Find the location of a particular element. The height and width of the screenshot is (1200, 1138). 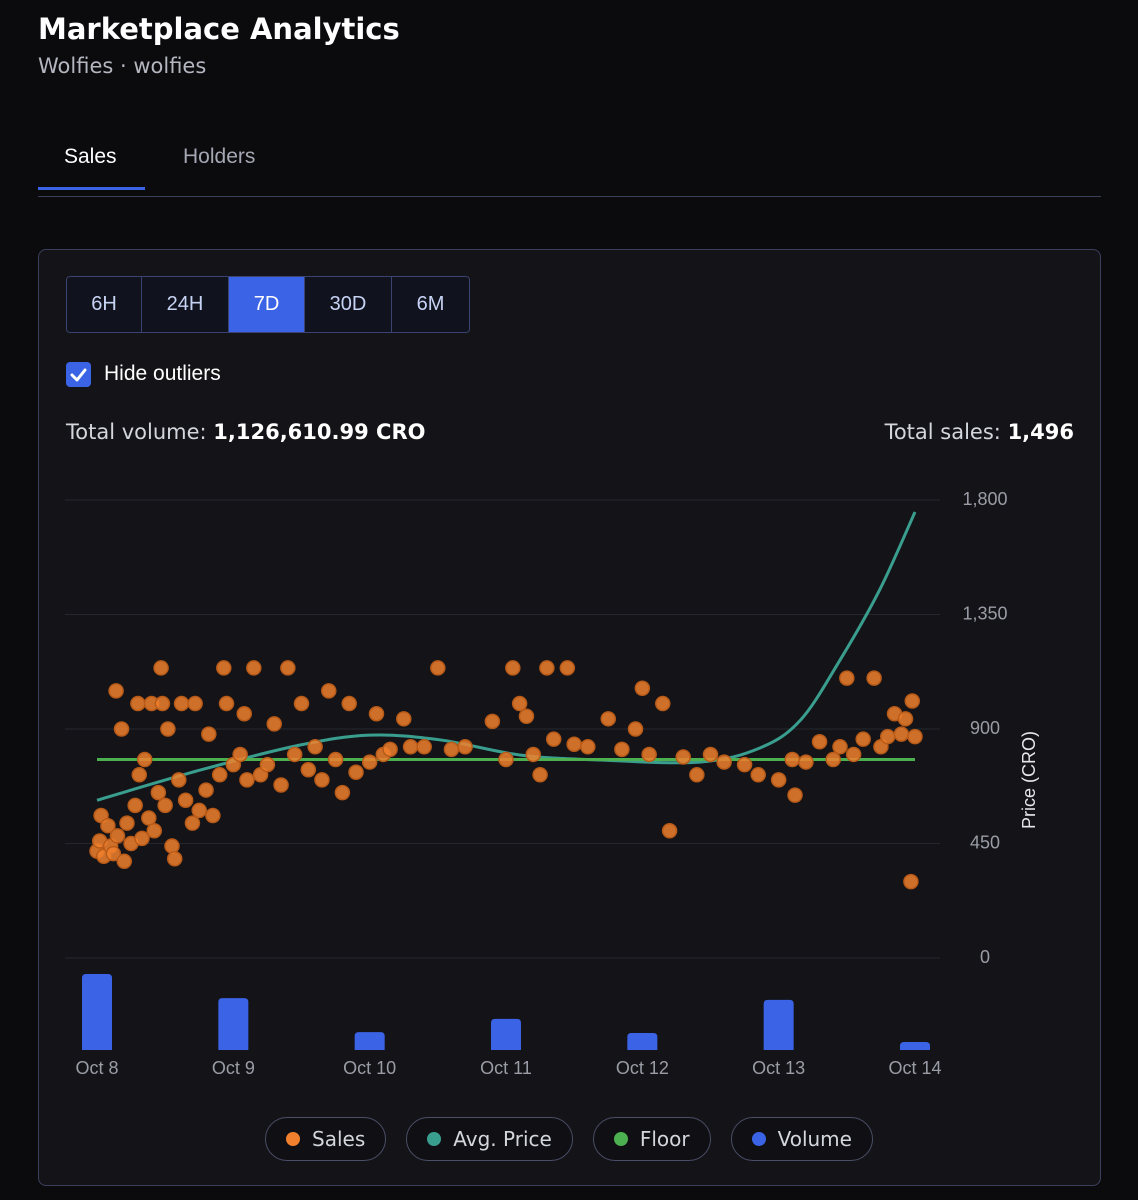

tab-indicator is located at coordinates (91, 188).